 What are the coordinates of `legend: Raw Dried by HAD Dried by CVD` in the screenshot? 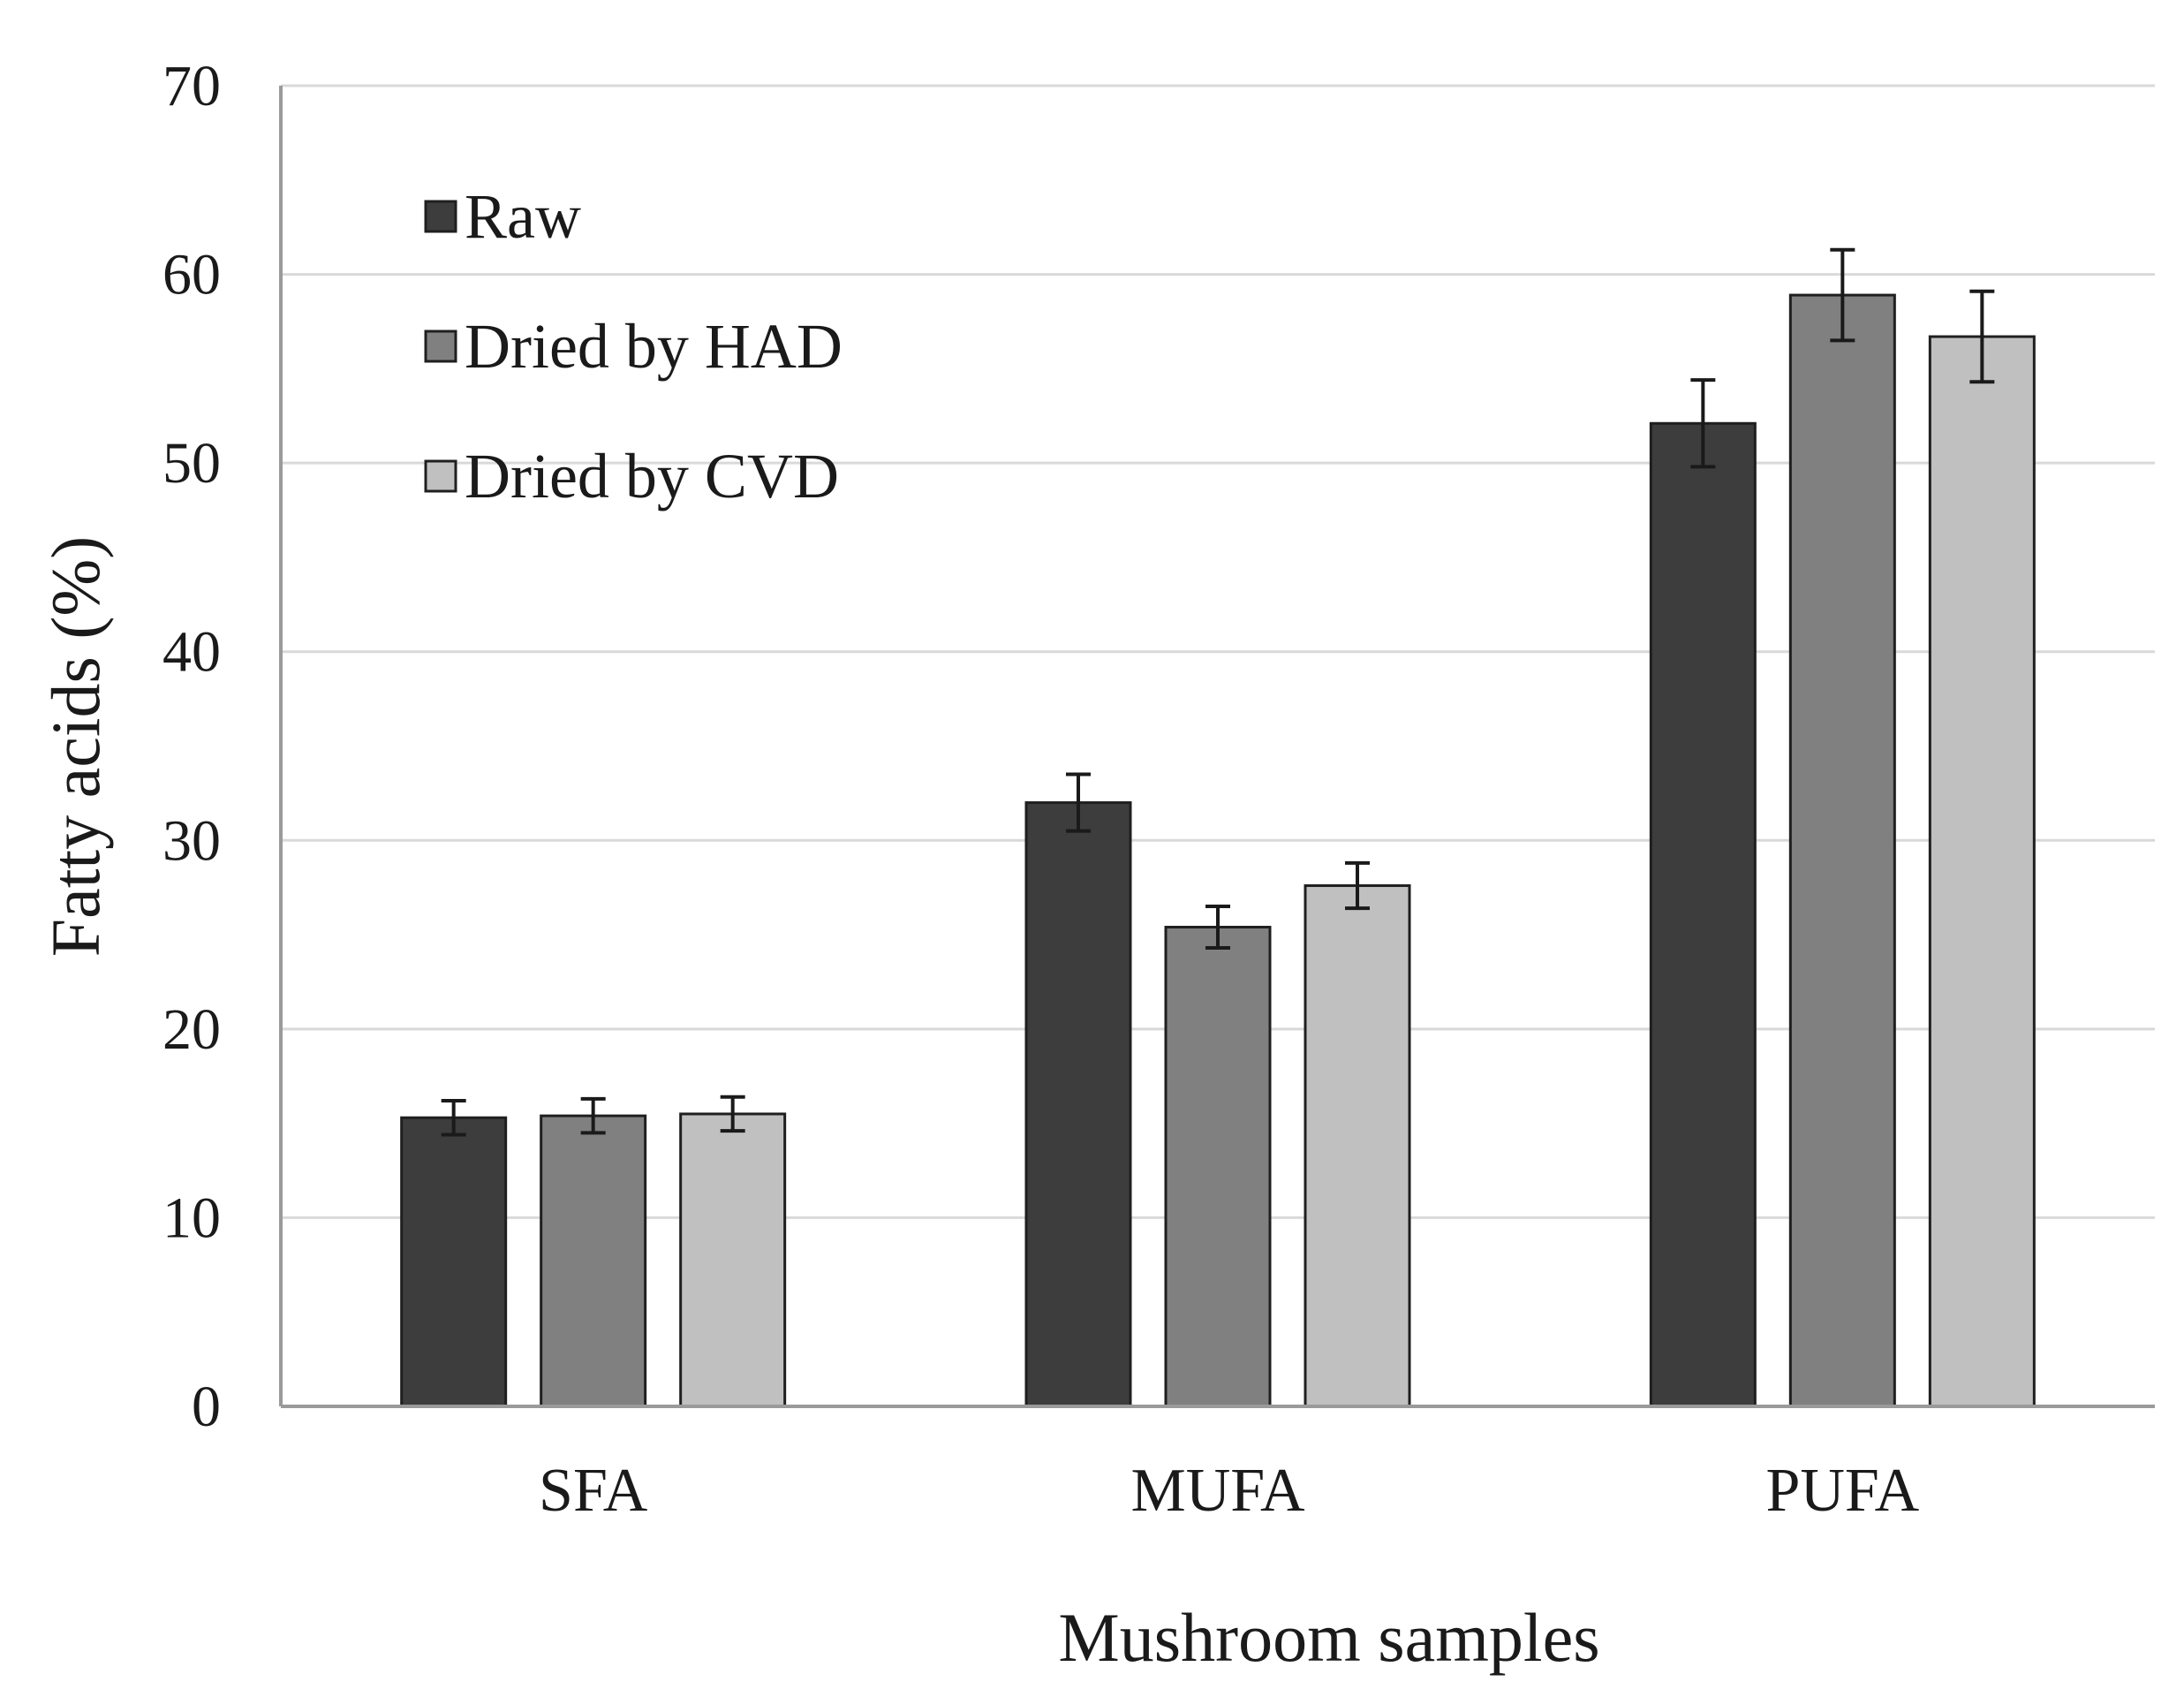 It's located at (633, 346).